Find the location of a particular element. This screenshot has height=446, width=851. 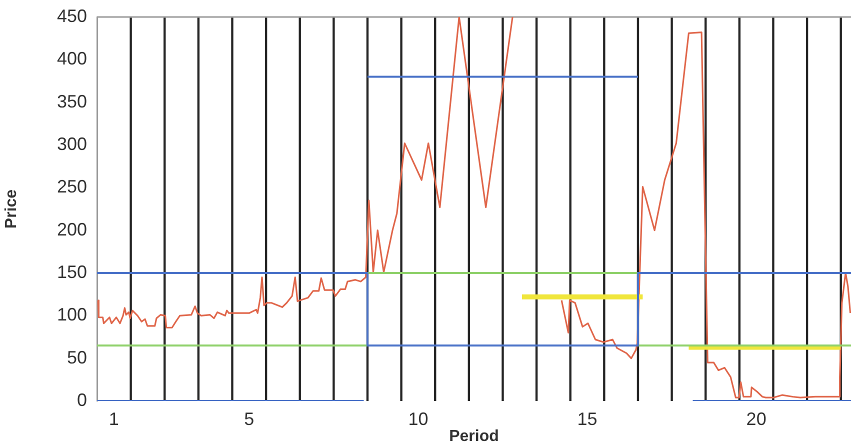

y-tick-label: 450 is located at coordinates (71, 16).